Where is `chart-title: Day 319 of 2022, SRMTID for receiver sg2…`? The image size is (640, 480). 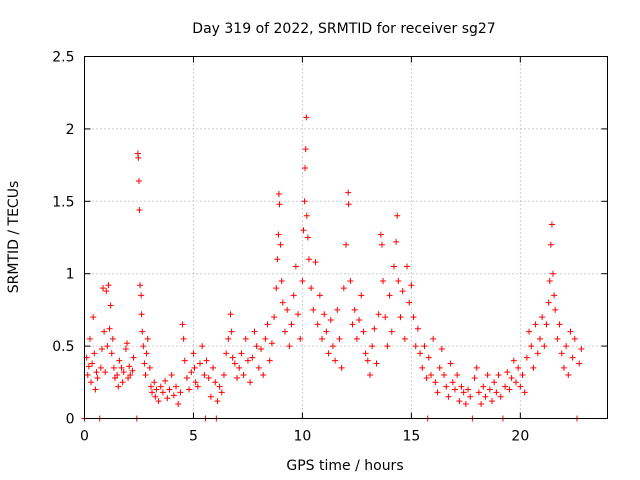
chart-title: Day 319 of 2022, SRMTID for receiver sg2… is located at coordinates (343, 29).